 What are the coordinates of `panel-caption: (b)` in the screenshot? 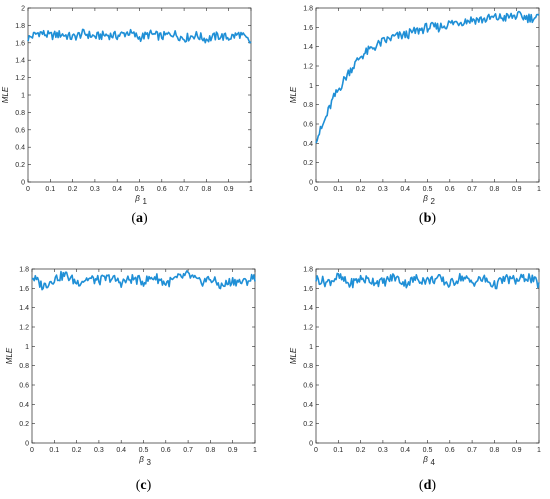 It's located at (427, 218).